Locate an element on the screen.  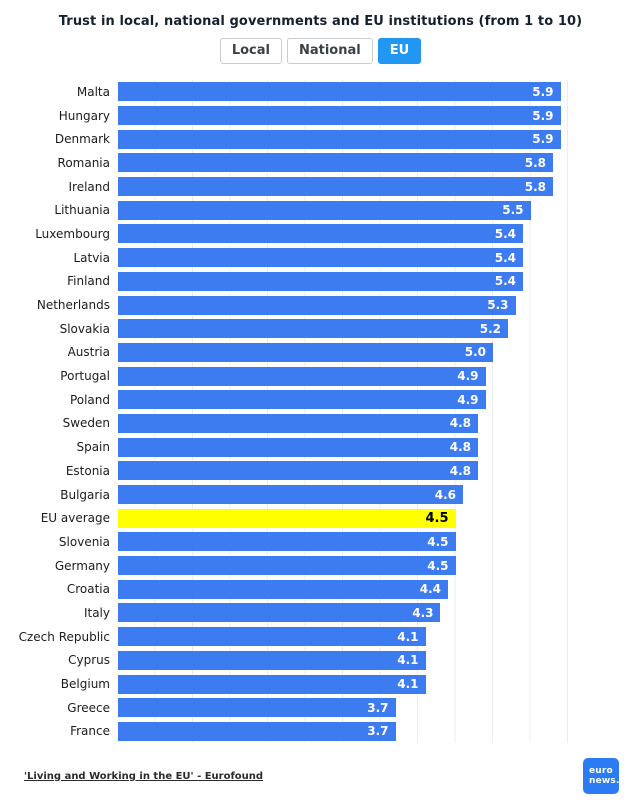
bar-row: France 3.7 is located at coordinates (284, 732).